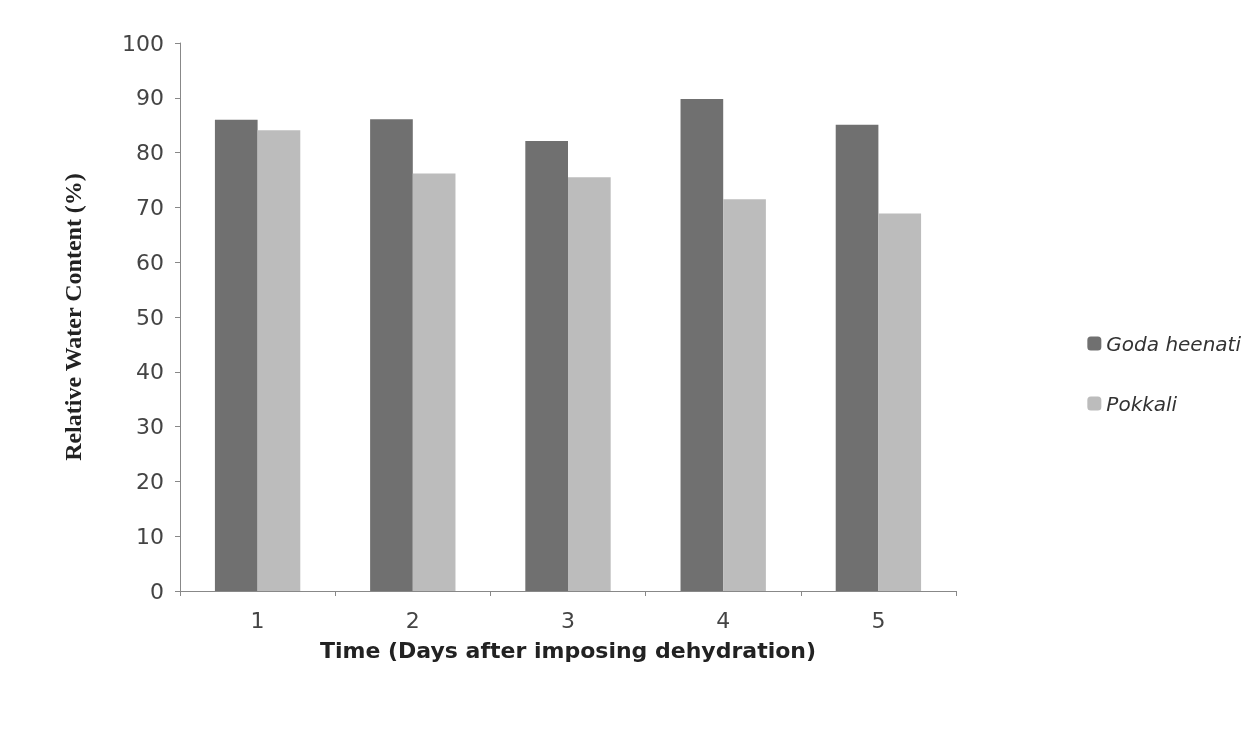 The height and width of the screenshot is (747, 1256). Describe the element at coordinates (150, 427) in the screenshot. I see `y-tick-label: 30` at that location.